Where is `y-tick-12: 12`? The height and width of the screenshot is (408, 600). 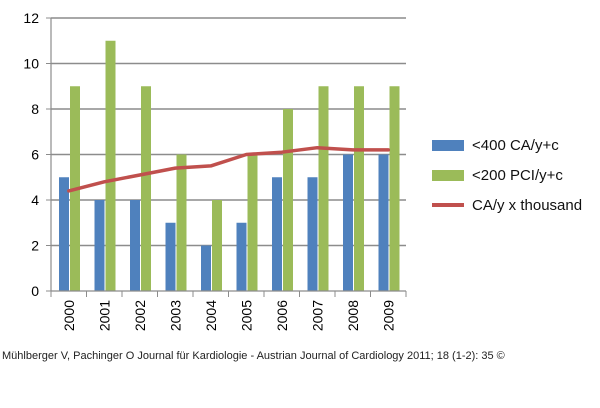
y-tick-12: 12 is located at coordinates (31, 18).